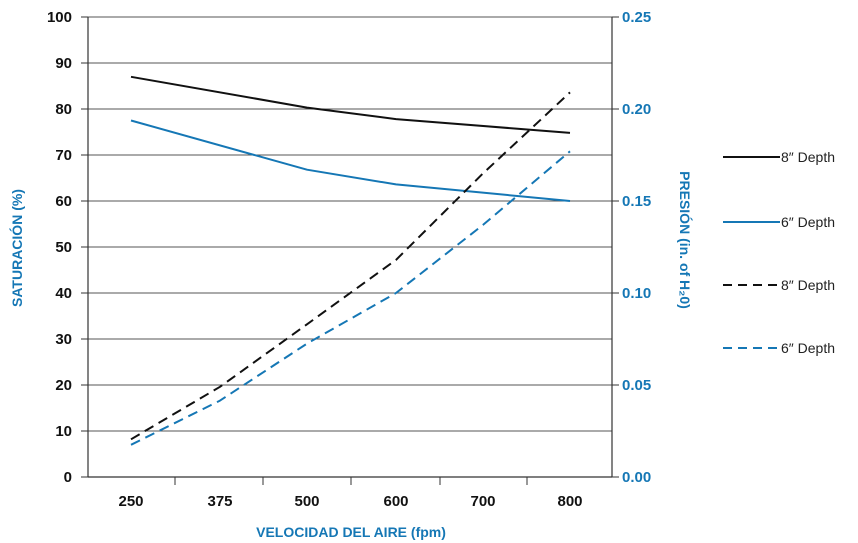  Describe the element at coordinates (685, 240) in the screenshot. I see `y-axis-right-title: PRESIÓN (in. of H₂0)` at that location.